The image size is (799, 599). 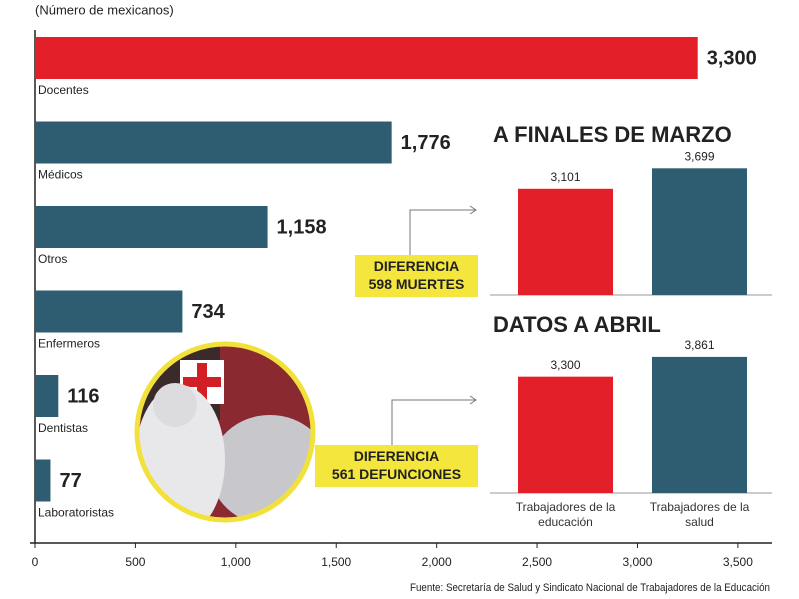 What do you see at coordinates (135, 562) in the screenshot?
I see `x-tick-label: 500` at bounding box center [135, 562].